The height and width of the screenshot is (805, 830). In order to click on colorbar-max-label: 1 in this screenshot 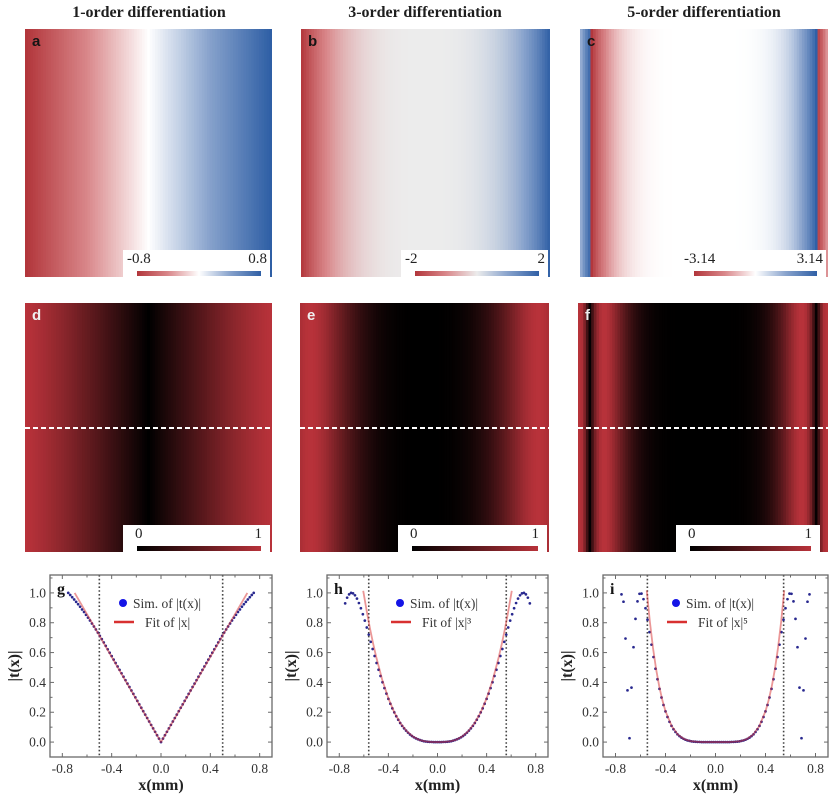, I will do `click(258, 534)`.